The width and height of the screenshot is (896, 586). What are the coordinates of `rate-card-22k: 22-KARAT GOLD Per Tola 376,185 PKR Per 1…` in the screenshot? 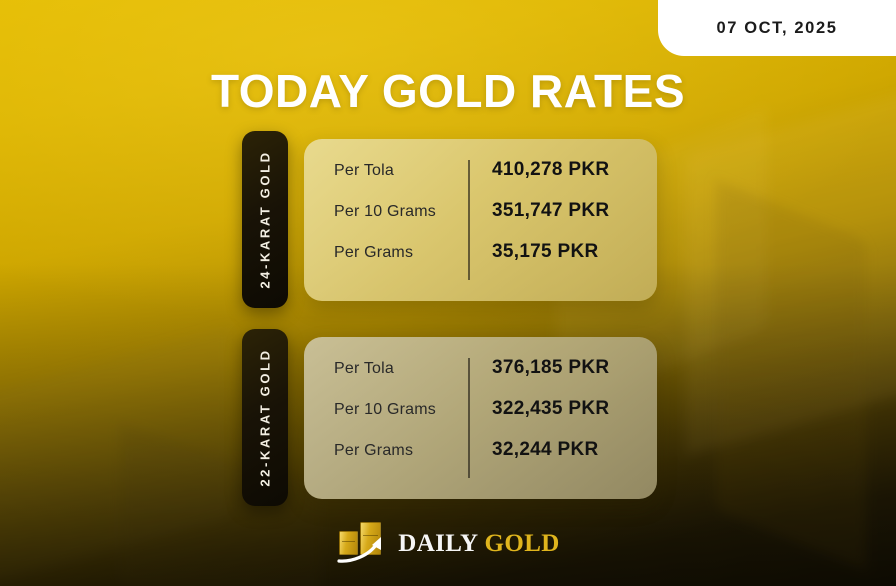 It's located at (449, 417).